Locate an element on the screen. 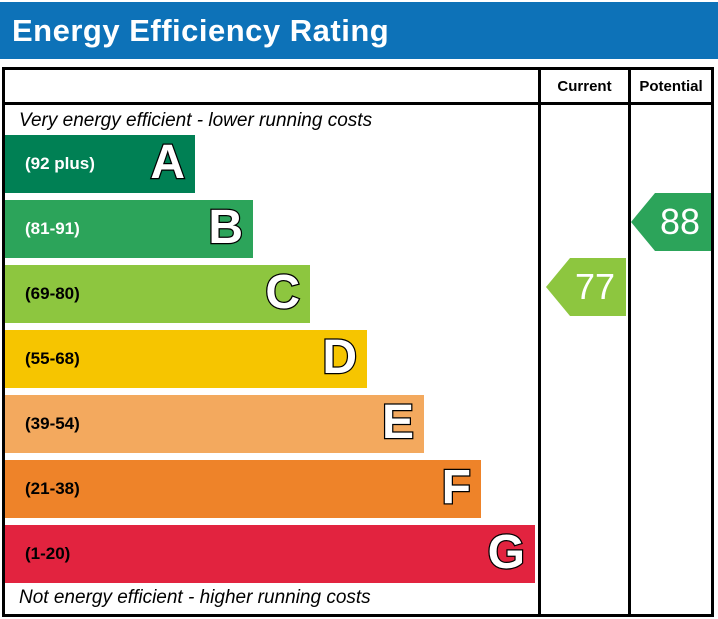  band-g-letter: G is located at coordinates (506, 553).